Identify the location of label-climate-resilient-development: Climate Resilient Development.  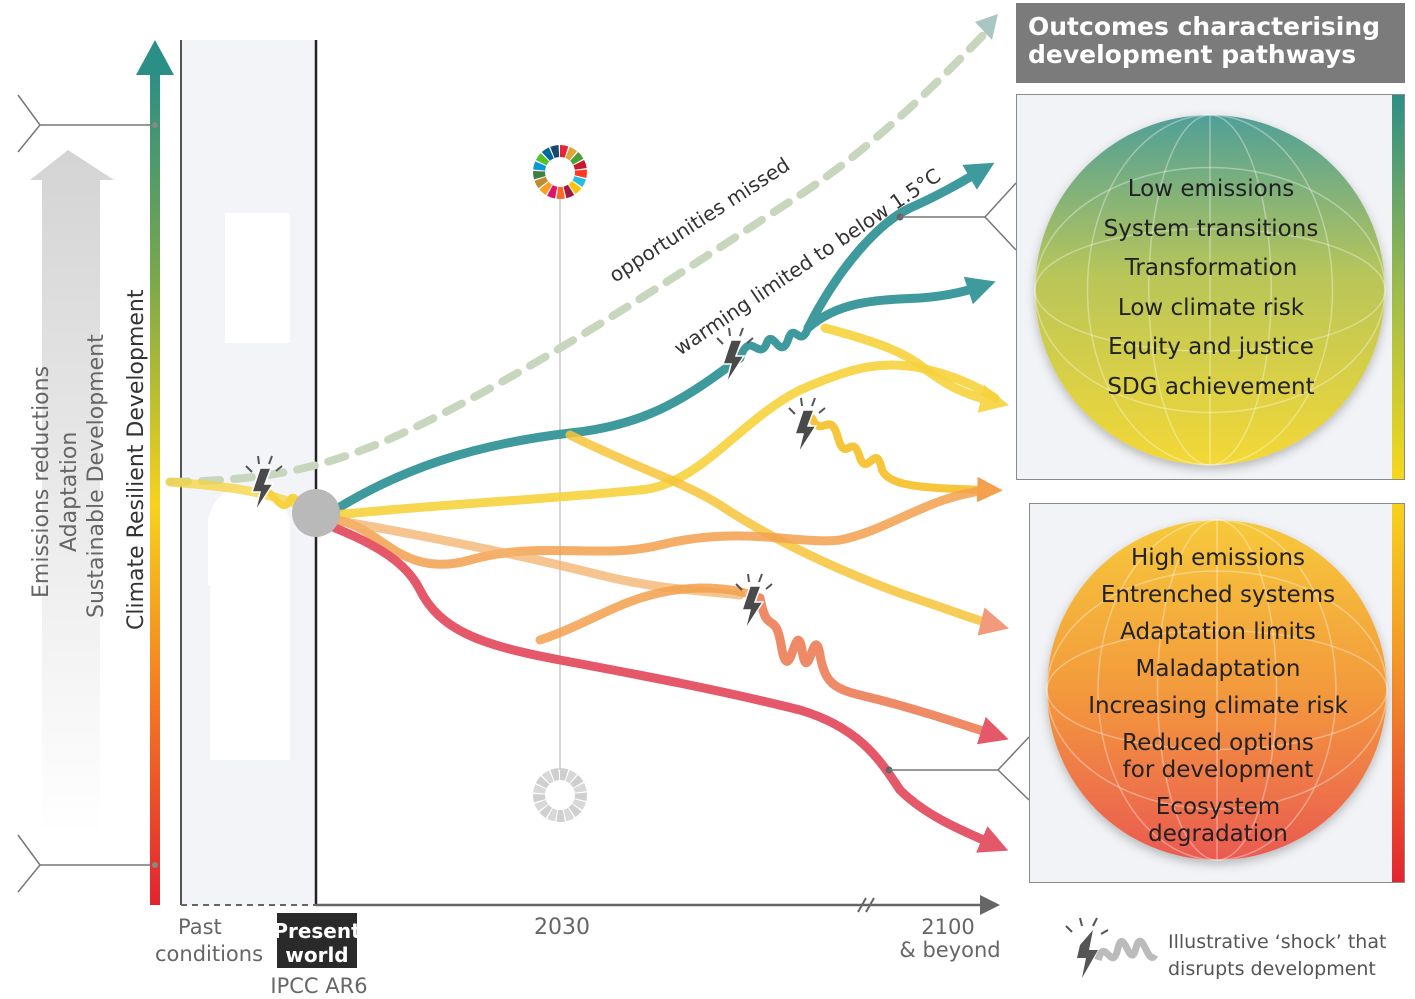
(136, 459).